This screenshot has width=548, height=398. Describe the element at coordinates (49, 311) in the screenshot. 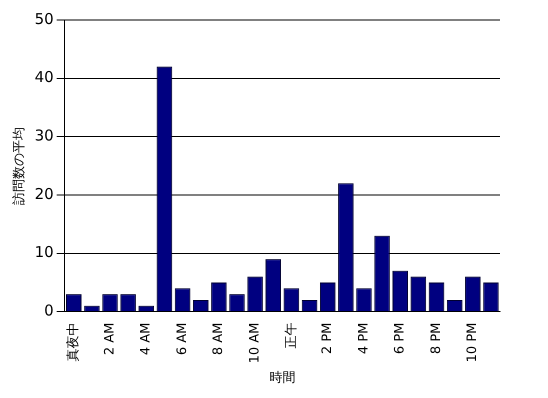

I see `y-tick-label: 0` at that location.